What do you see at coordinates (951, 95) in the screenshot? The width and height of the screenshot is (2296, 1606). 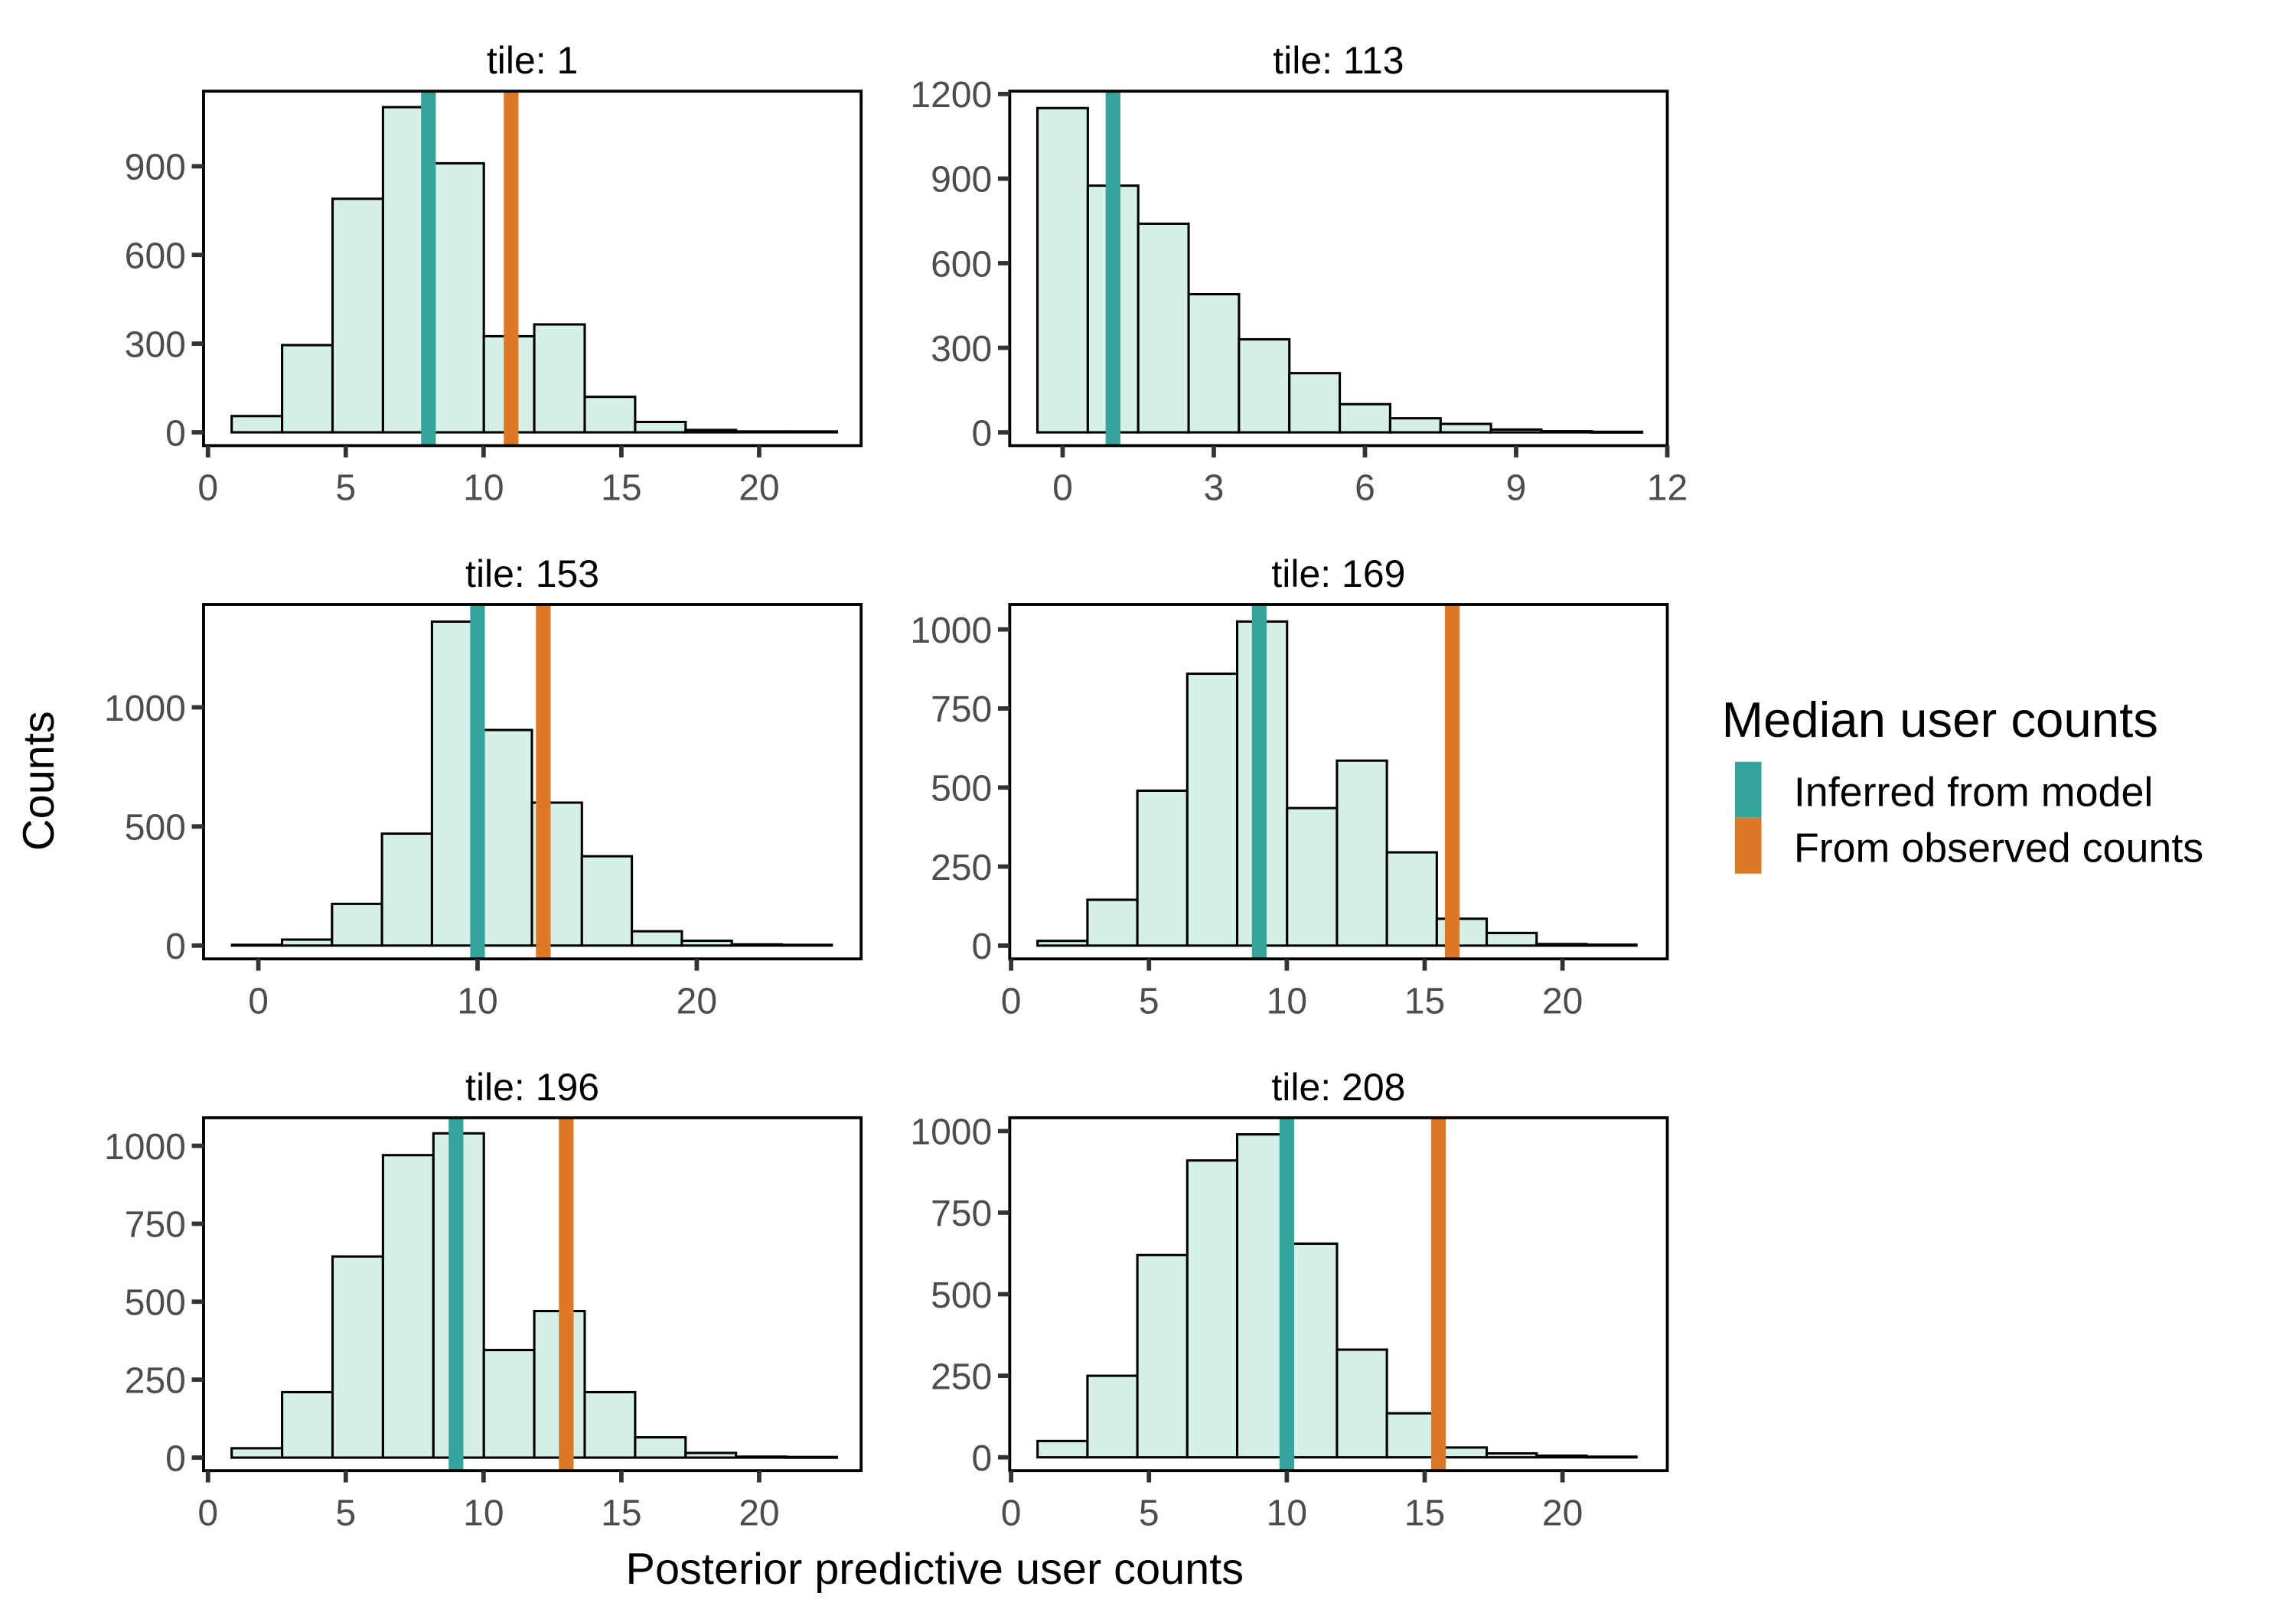 I see `y-tick-label: 1200` at bounding box center [951, 95].